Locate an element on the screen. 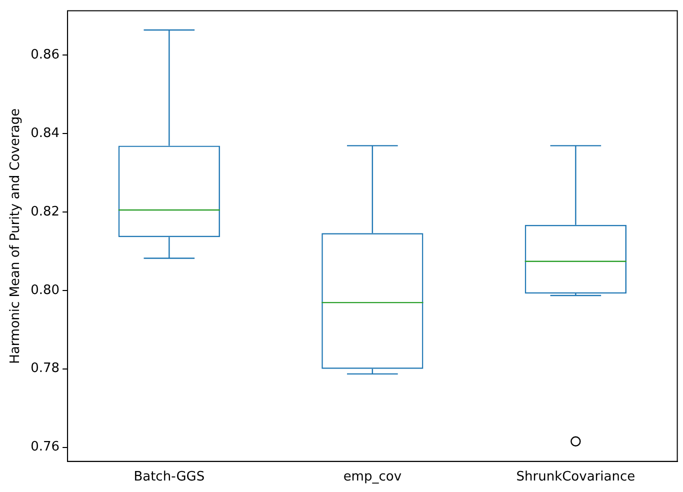  x-tick-label: emp_cov is located at coordinates (372, 477).